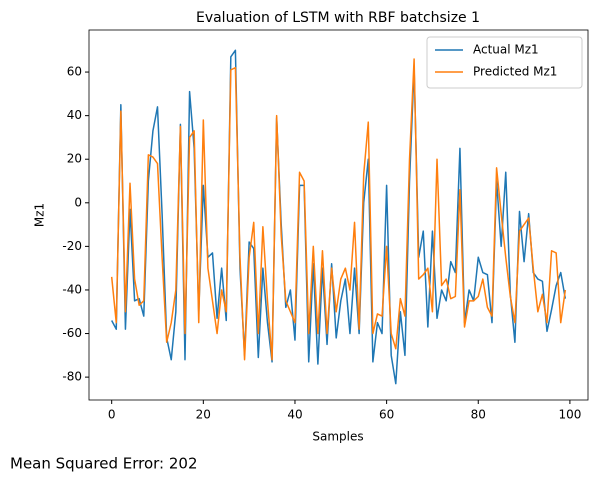  What do you see at coordinates (515, 72) in the screenshot?
I see `legend-label: Predicted Mz1` at bounding box center [515, 72].